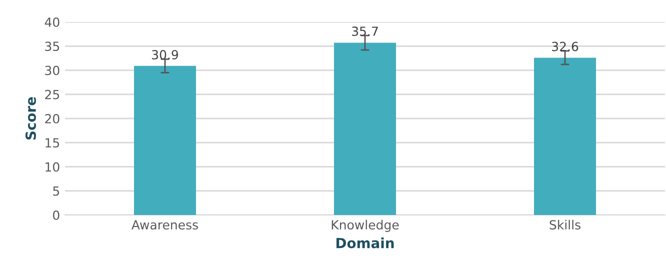  I want to click on y-tick-label: 30, so click(52, 71).